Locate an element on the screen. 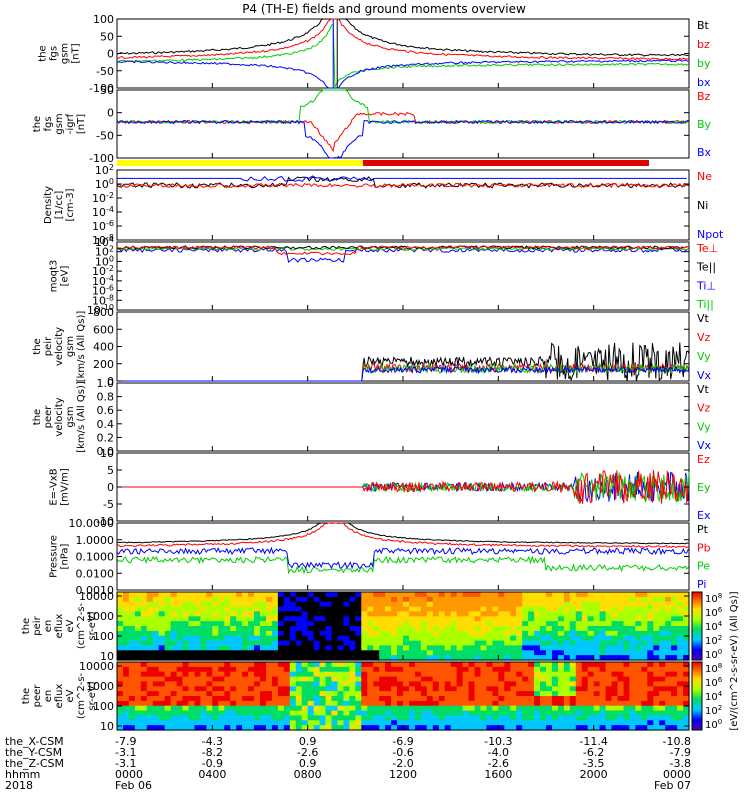  legend-entry: Pe is located at coordinates (703, 566).